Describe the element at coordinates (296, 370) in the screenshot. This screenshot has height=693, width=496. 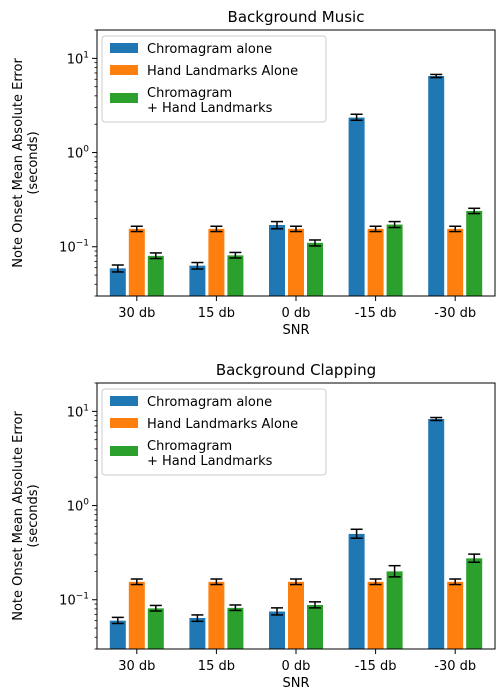
I see `chart-title: Background Clapping` at that location.